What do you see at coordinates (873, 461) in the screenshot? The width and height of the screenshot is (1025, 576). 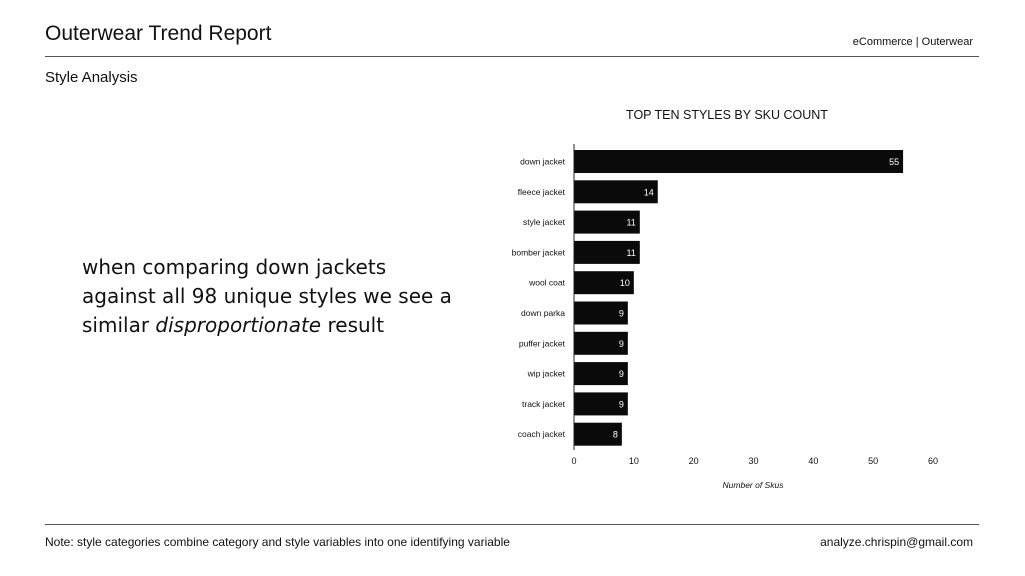 I see `x-tick-label: 50` at bounding box center [873, 461].